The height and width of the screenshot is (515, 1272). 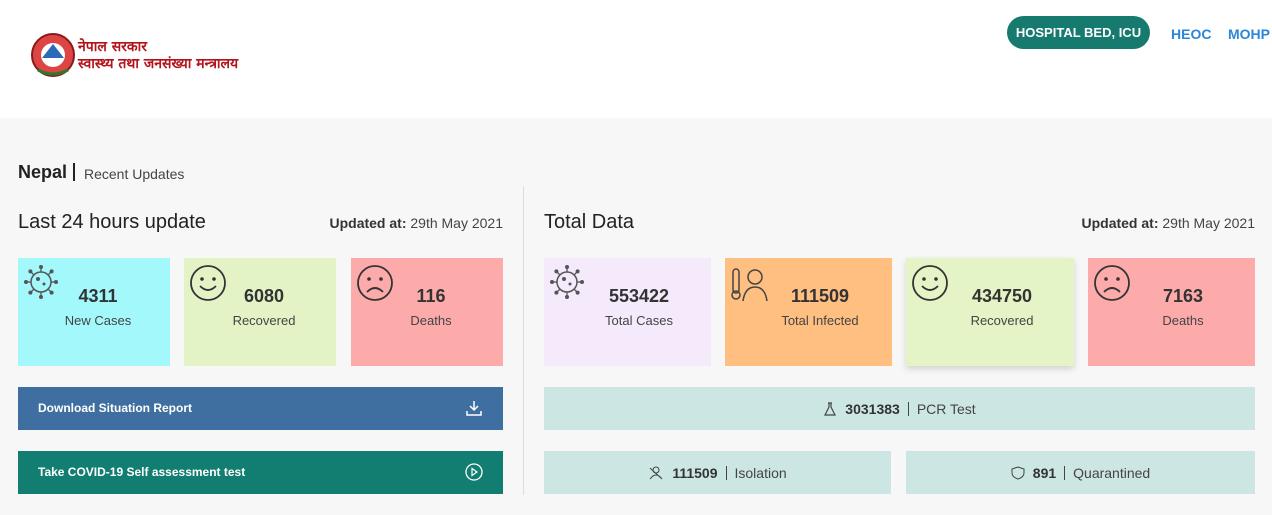 I want to click on person-icon, so click(x=656, y=472).